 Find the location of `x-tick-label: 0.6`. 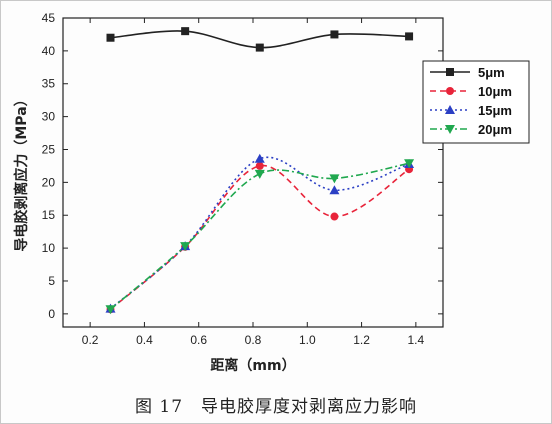

x-tick-label: 0.6 is located at coordinates (198, 340).